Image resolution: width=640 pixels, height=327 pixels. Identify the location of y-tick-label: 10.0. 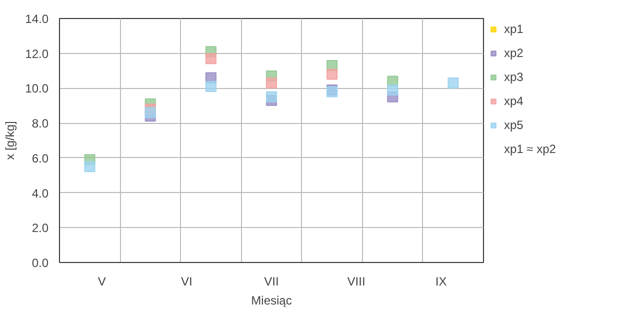
(37, 89).